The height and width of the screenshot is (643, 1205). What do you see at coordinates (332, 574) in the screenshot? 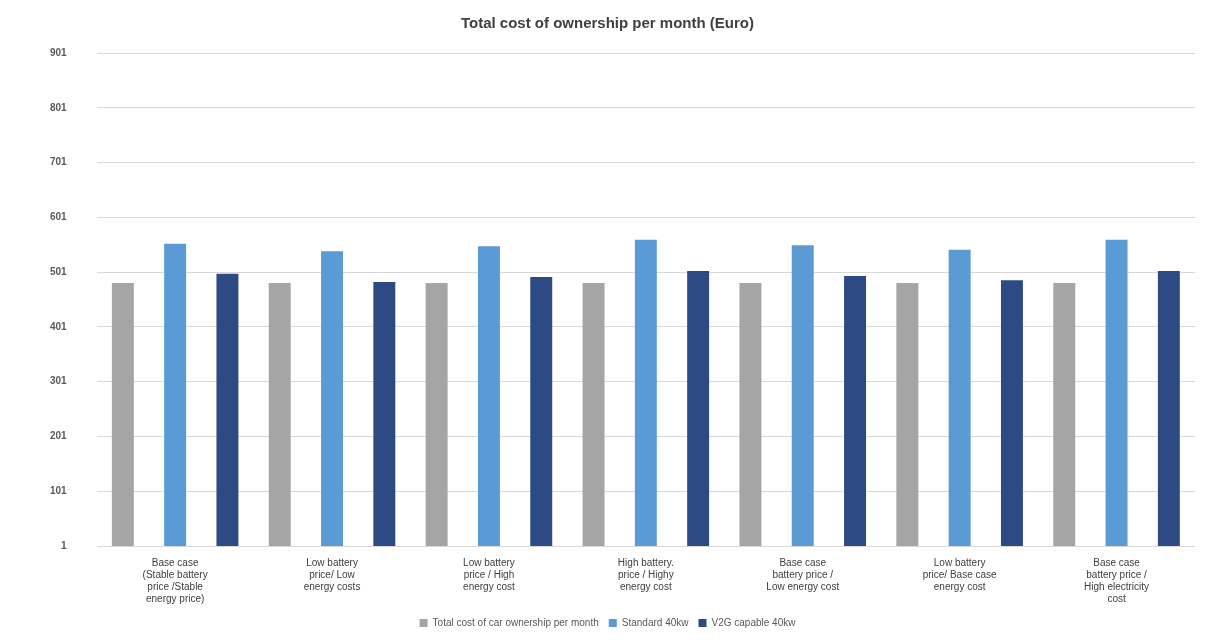
I see `x-tick-label: Low battery price/ Low energy costs` at bounding box center [332, 574].